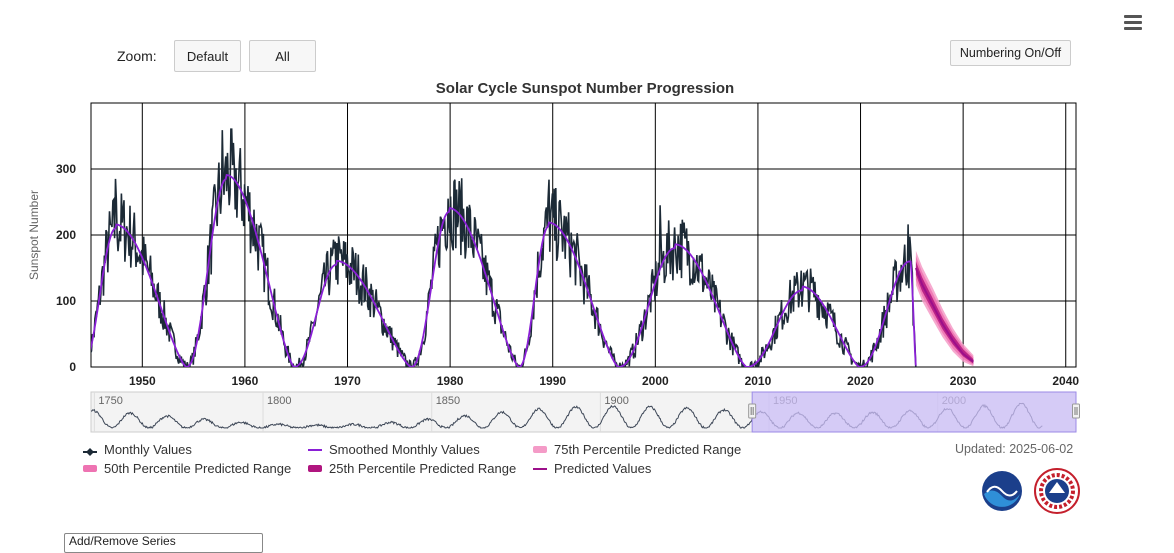 This screenshot has width=1174, height=553. Describe the element at coordinates (315, 468) in the screenshot. I see `legend-swatch-p25` at that location.